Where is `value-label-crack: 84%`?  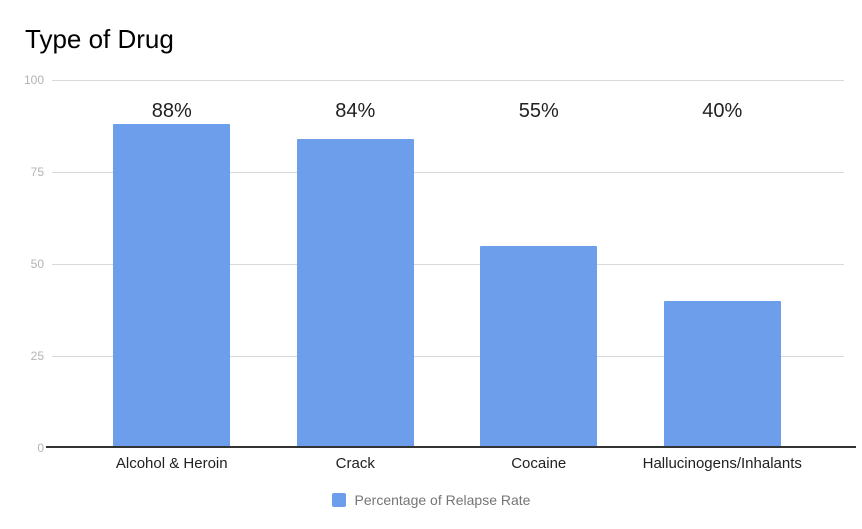 value-label-crack: 84% is located at coordinates (355, 111).